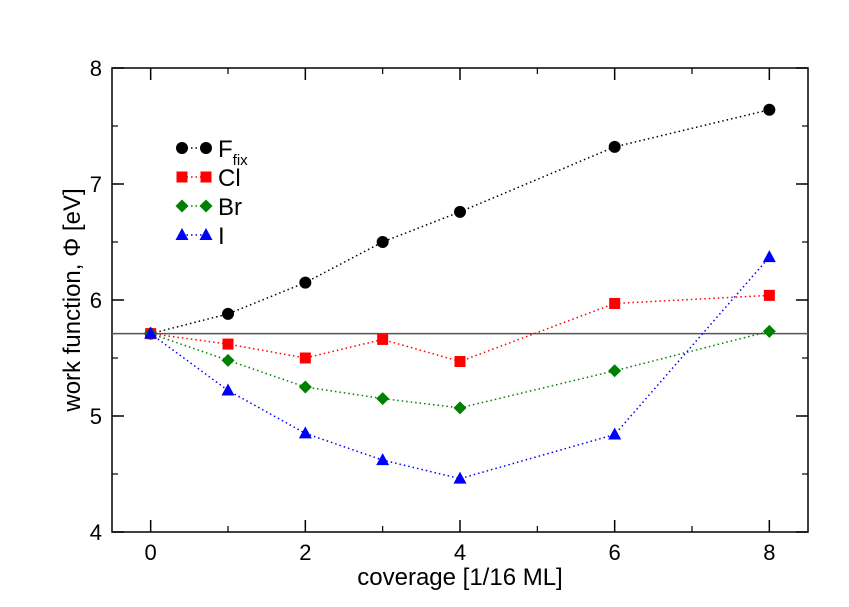 Image resolution: width=849 pixels, height=607 pixels. Describe the element at coordinates (96, 416) in the screenshot. I see `y-tick-label: 5` at that location.